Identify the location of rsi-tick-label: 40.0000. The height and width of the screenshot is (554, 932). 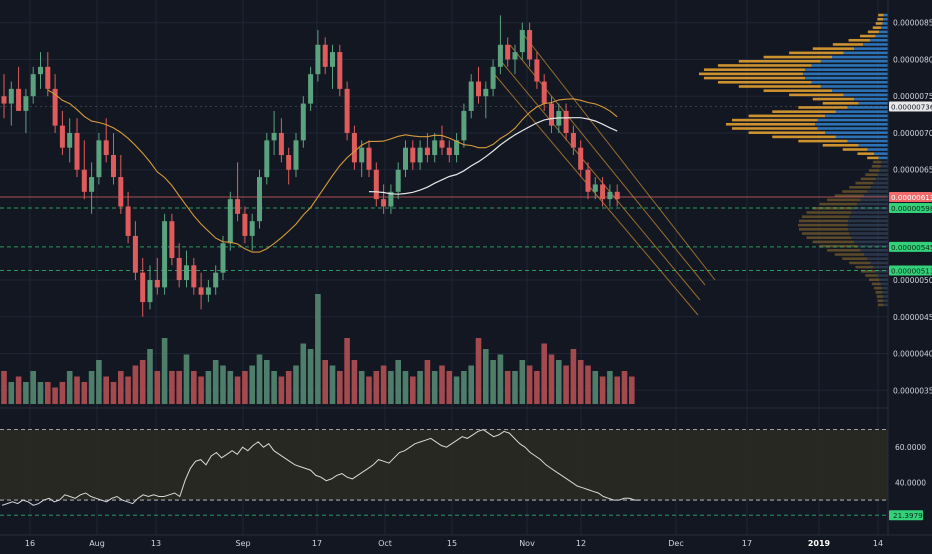
(910, 482).